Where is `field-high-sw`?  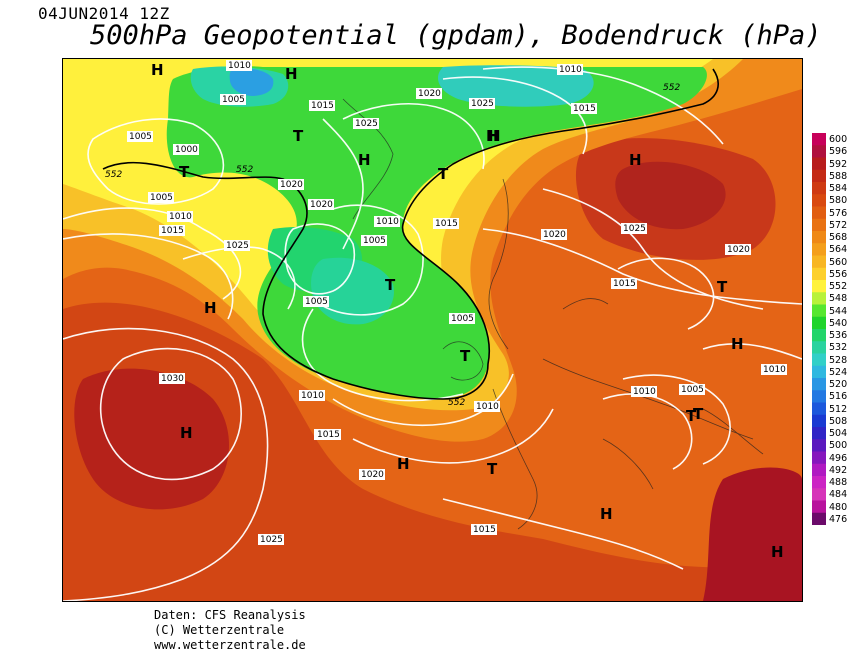
field-high-sw is located at coordinates (152, 439).